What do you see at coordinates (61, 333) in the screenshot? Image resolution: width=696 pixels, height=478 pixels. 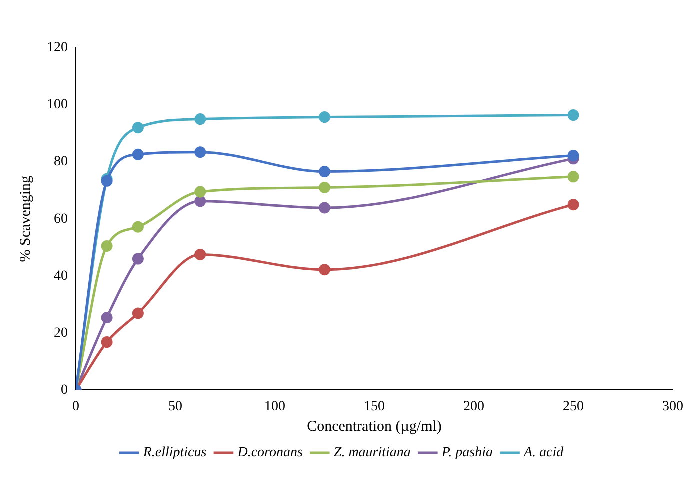 I see `y-tick-label: 20` at bounding box center [61, 333].